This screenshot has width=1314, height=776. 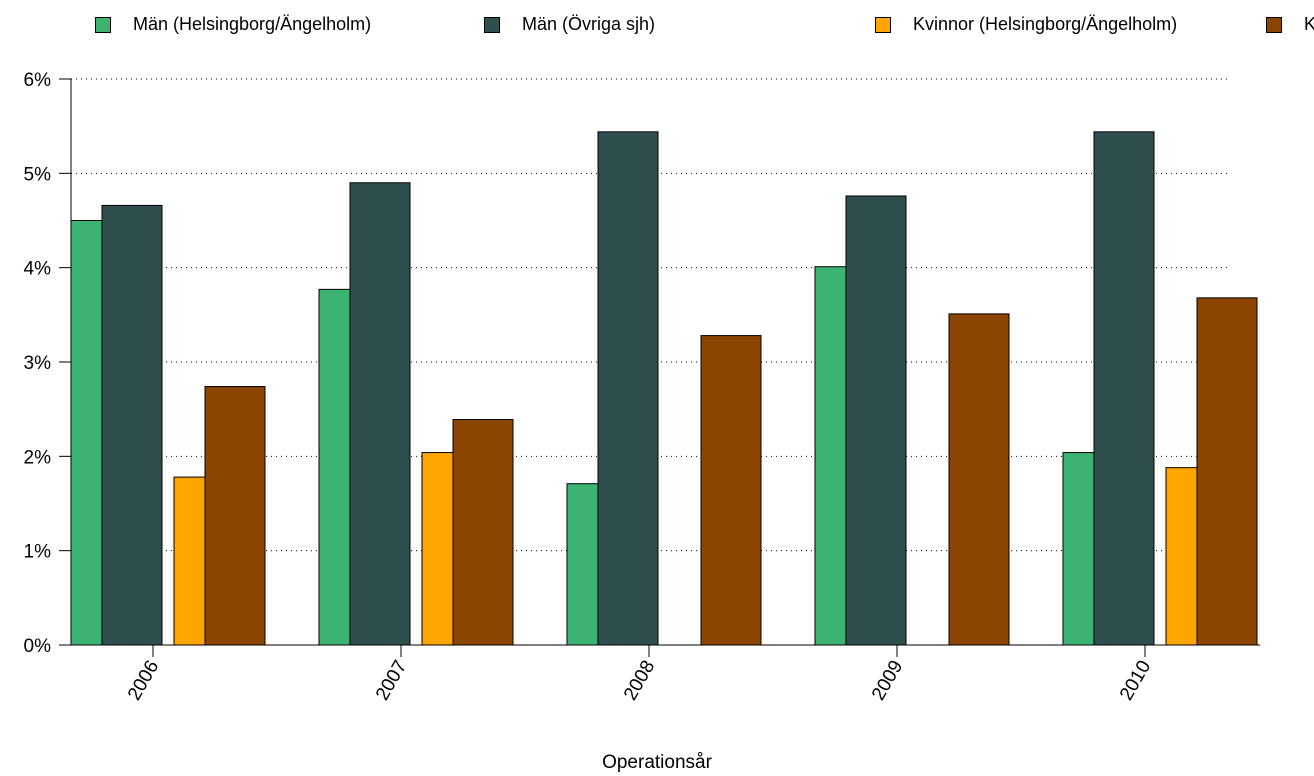 What do you see at coordinates (1309, 24) in the screenshot?
I see `legend-label: K` at bounding box center [1309, 24].